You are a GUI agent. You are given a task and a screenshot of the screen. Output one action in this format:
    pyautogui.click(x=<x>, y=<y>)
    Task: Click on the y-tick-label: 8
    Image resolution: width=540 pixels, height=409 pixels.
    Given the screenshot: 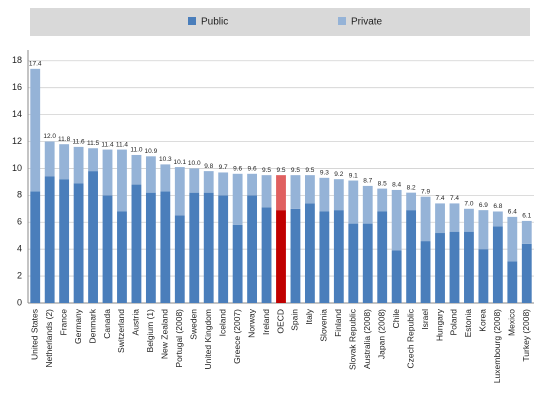 What is the action you would take?
    pyautogui.click(x=19, y=195)
    